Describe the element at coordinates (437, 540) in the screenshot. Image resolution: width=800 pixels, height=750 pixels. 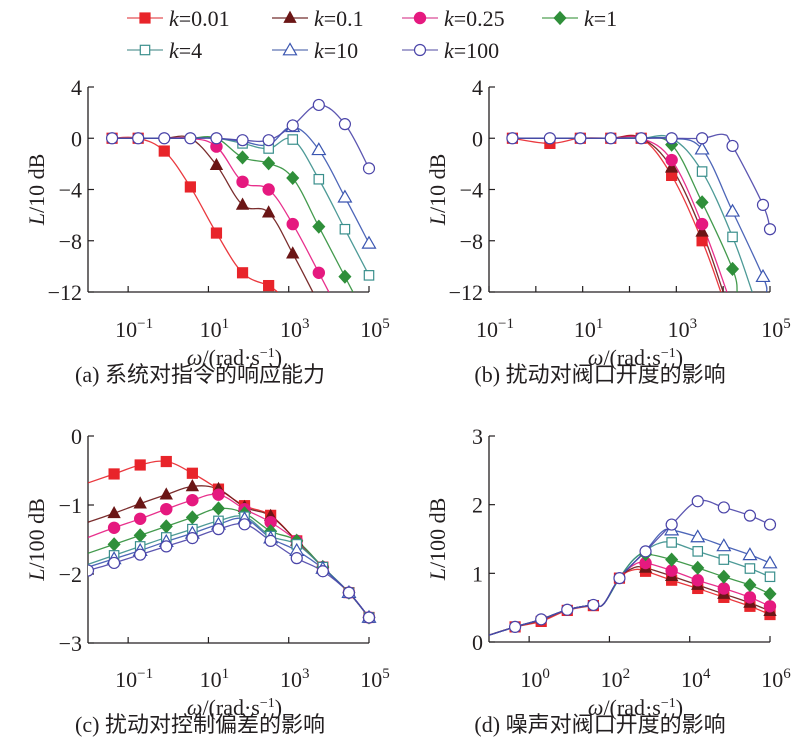
I see `y-axis-label: L/100 dB` at that location.